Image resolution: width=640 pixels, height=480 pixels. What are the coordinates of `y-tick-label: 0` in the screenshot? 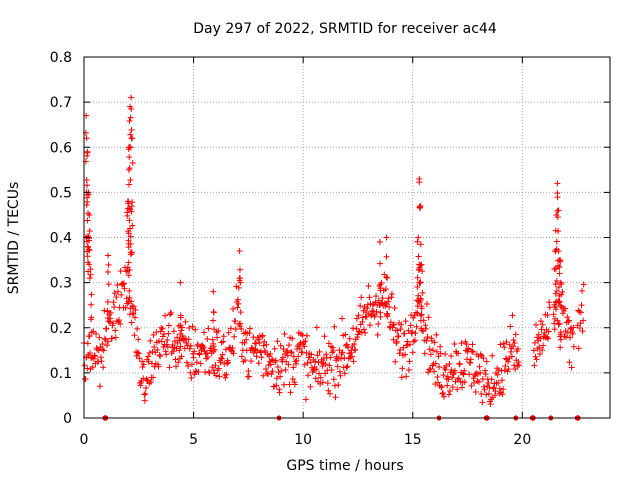 It's located at (67, 419).